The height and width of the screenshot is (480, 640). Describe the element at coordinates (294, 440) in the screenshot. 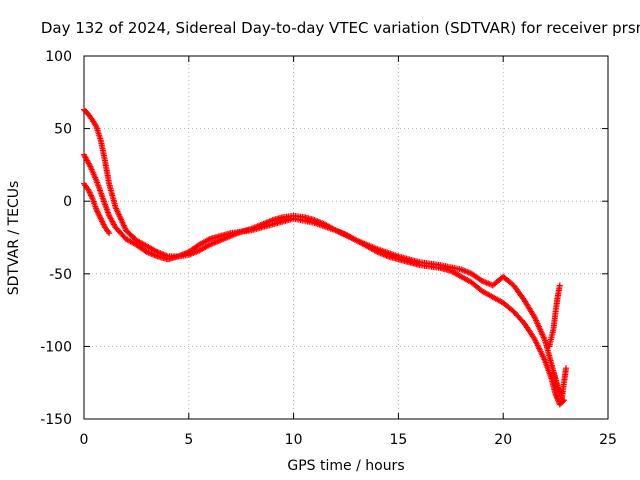

I see `x-tick-label: 10` at that location.